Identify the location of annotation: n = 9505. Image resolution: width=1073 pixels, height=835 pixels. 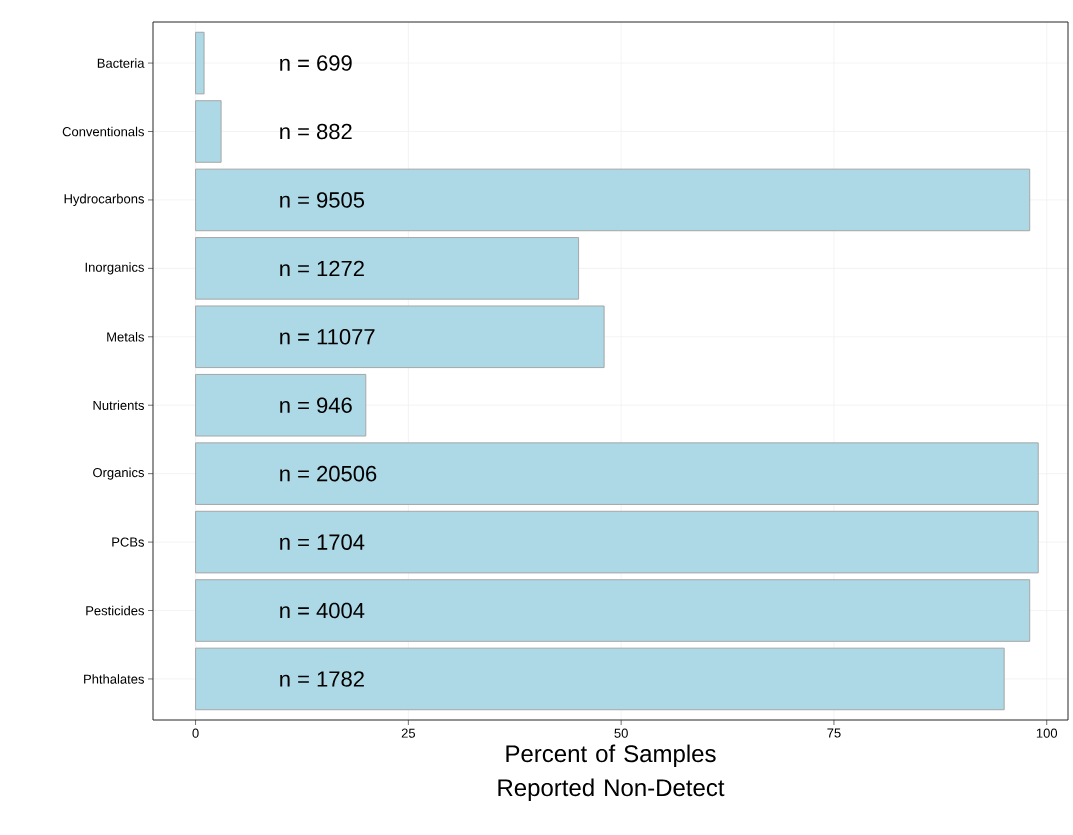
(322, 200).